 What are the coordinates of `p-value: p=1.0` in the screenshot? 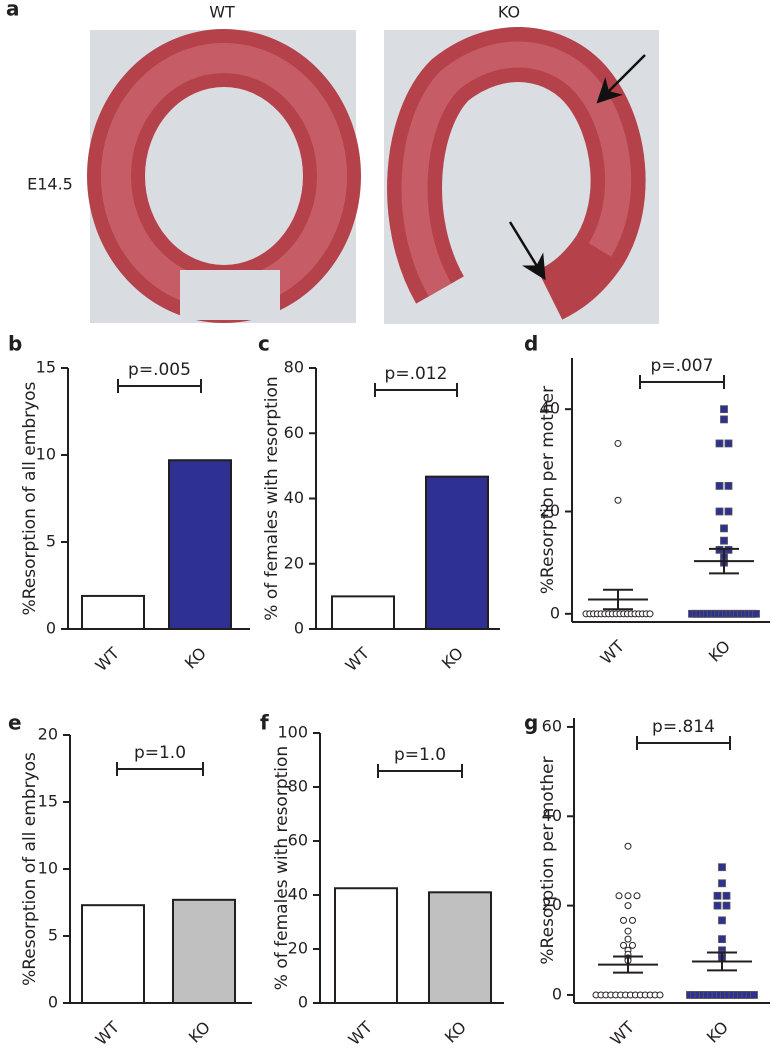 It's located at (420, 755).